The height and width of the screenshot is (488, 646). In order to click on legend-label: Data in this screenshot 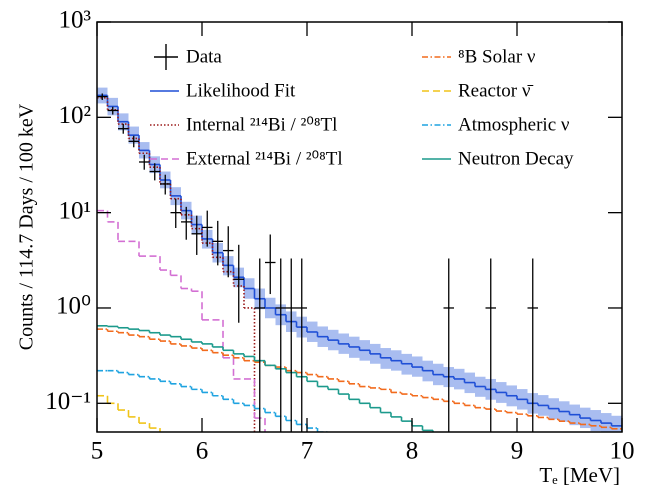, I will do `click(204, 56)`.